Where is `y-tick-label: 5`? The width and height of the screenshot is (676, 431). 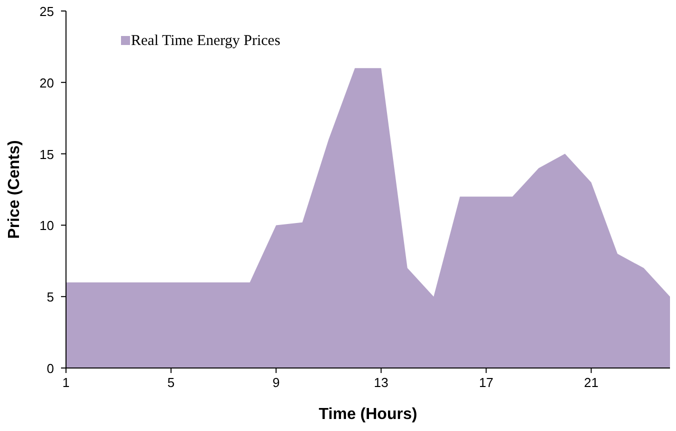
y-tick-label: 5 is located at coordinates (50, 297).